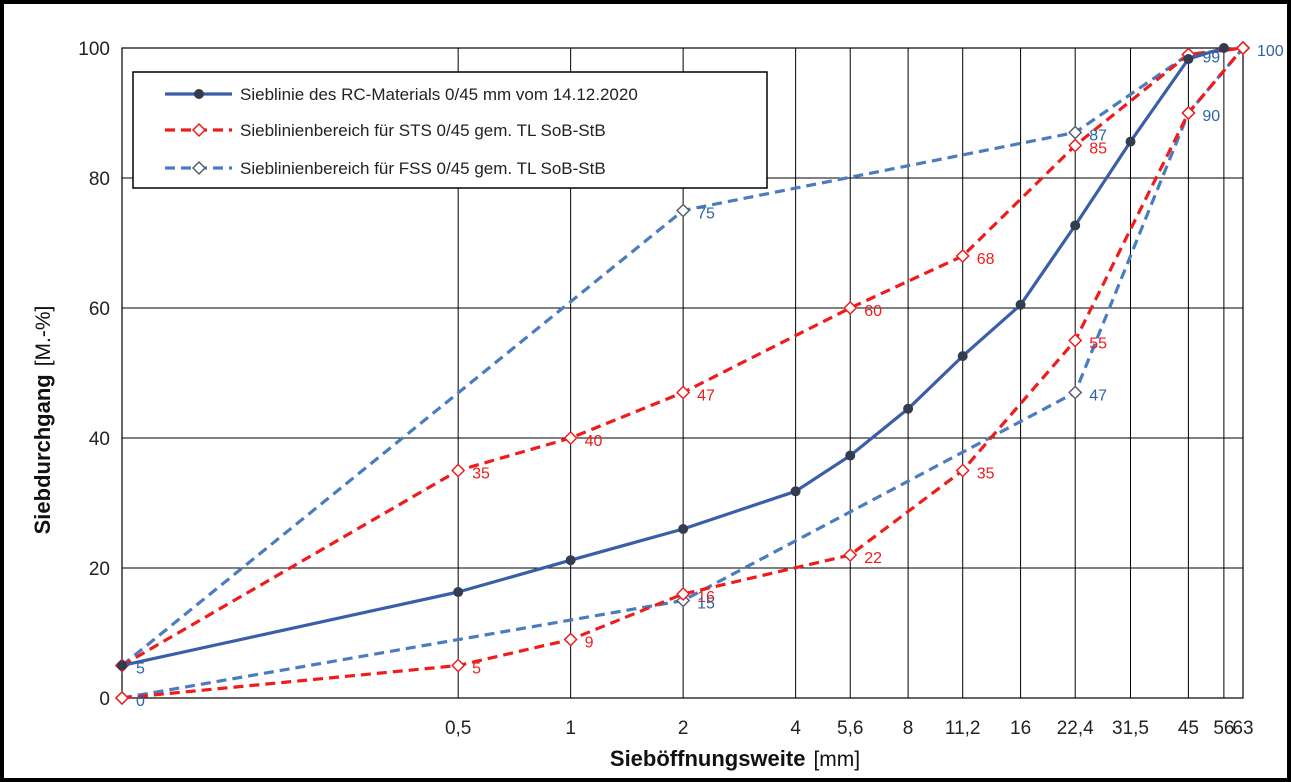  Describe the element at coordinates (589, 643) in the screenshot. I see `data-label: 9` at that location.